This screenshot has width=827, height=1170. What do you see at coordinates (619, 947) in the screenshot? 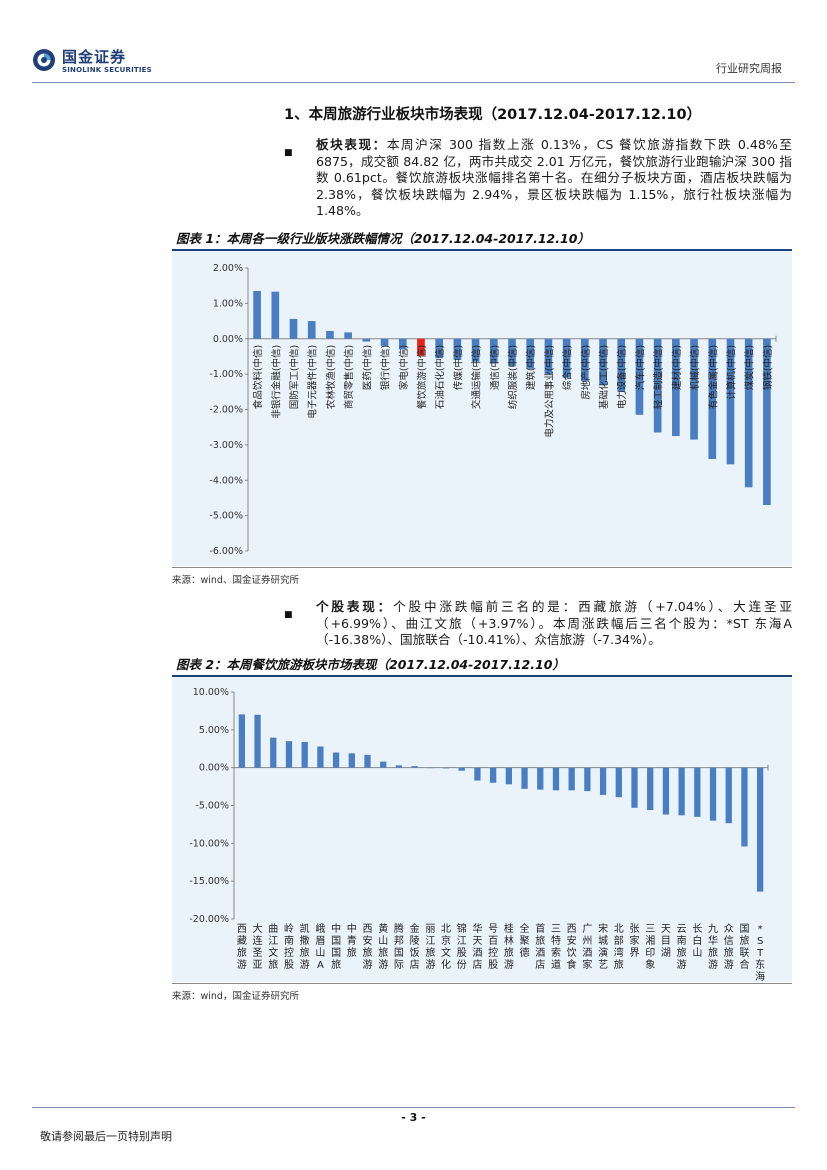
I see `x-tick-label: 北部湾旅` at bounding box center [619, 947].